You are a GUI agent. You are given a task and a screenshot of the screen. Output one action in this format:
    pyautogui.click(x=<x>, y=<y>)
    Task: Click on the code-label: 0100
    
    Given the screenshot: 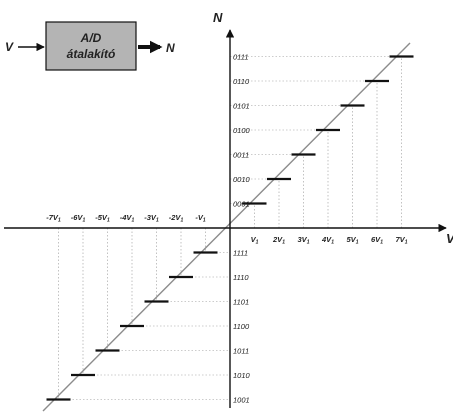 What is the action you would take?
    pyautogui.click(x=242, y=130)
    